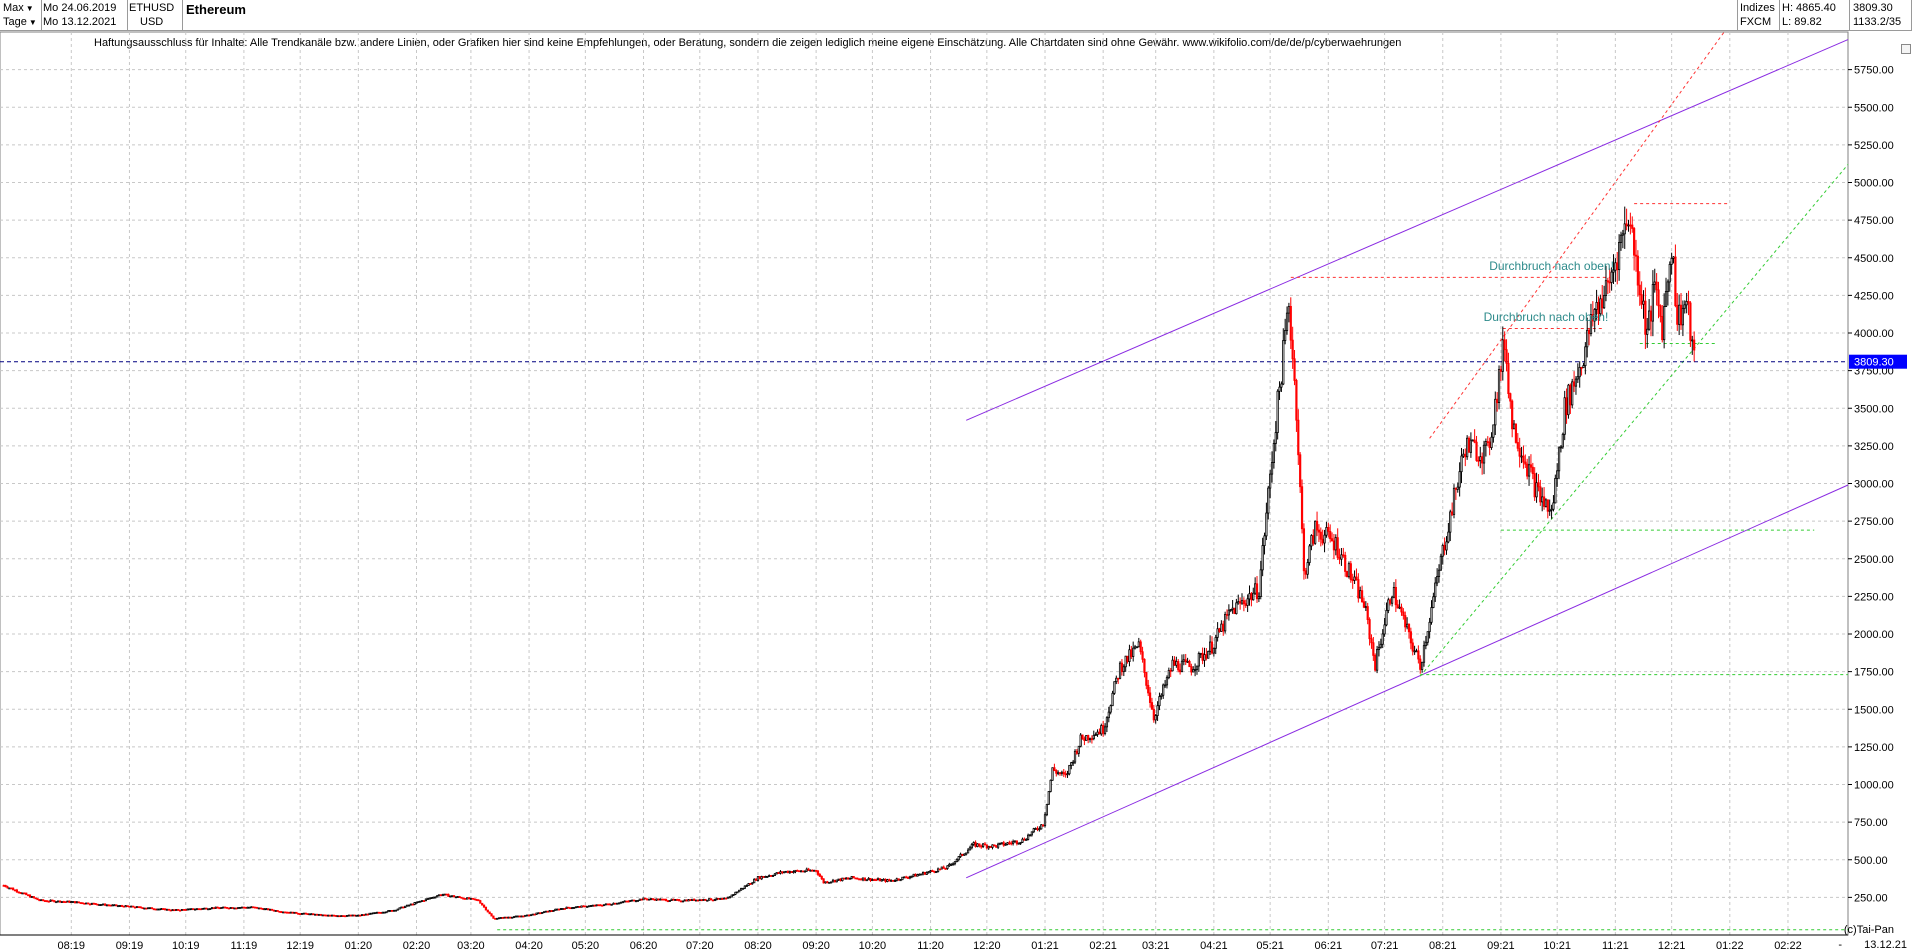  What do you see at coordinates (1874, 71) in the screenshot?
I see `y-tick-label: 5750.00` at bounding box center [1874, 71].